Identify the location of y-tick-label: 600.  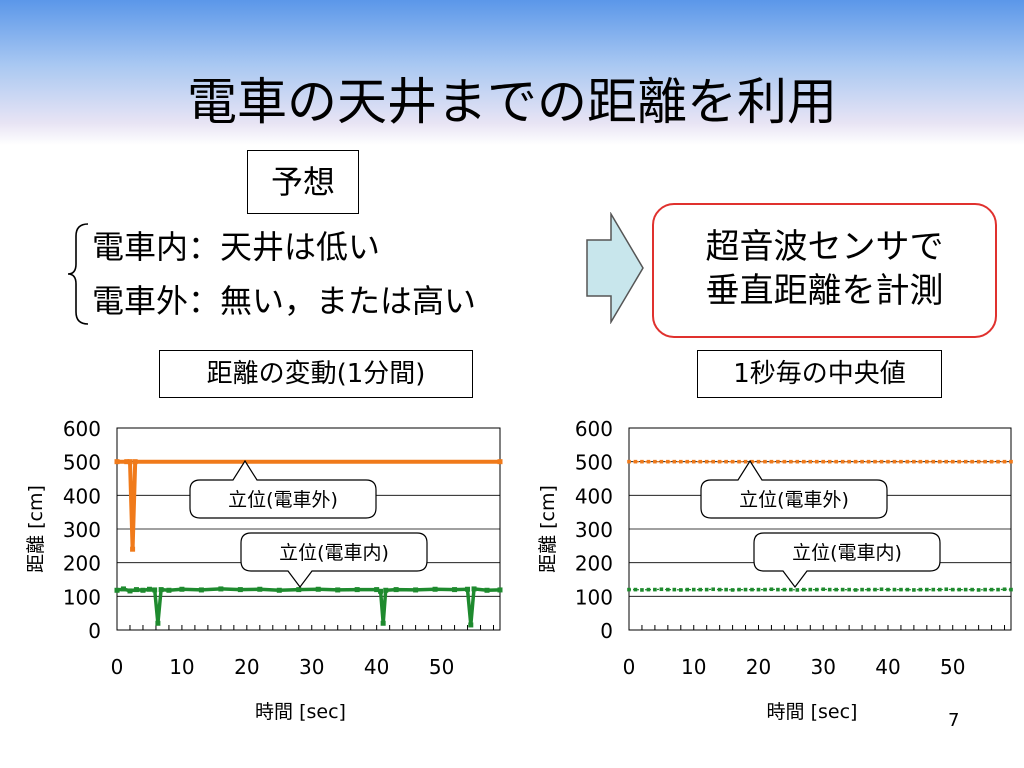
(82, 429).